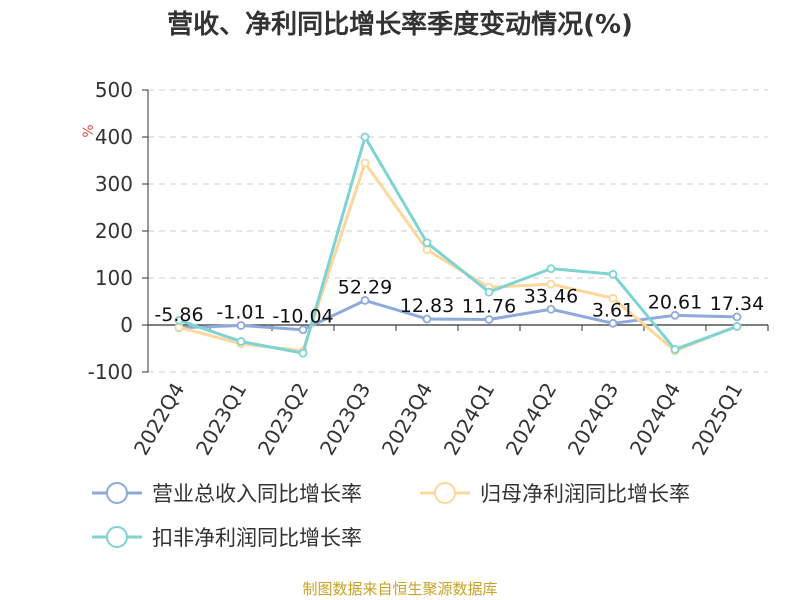  I want to click on data-label: -5.86, so click(178, 315).